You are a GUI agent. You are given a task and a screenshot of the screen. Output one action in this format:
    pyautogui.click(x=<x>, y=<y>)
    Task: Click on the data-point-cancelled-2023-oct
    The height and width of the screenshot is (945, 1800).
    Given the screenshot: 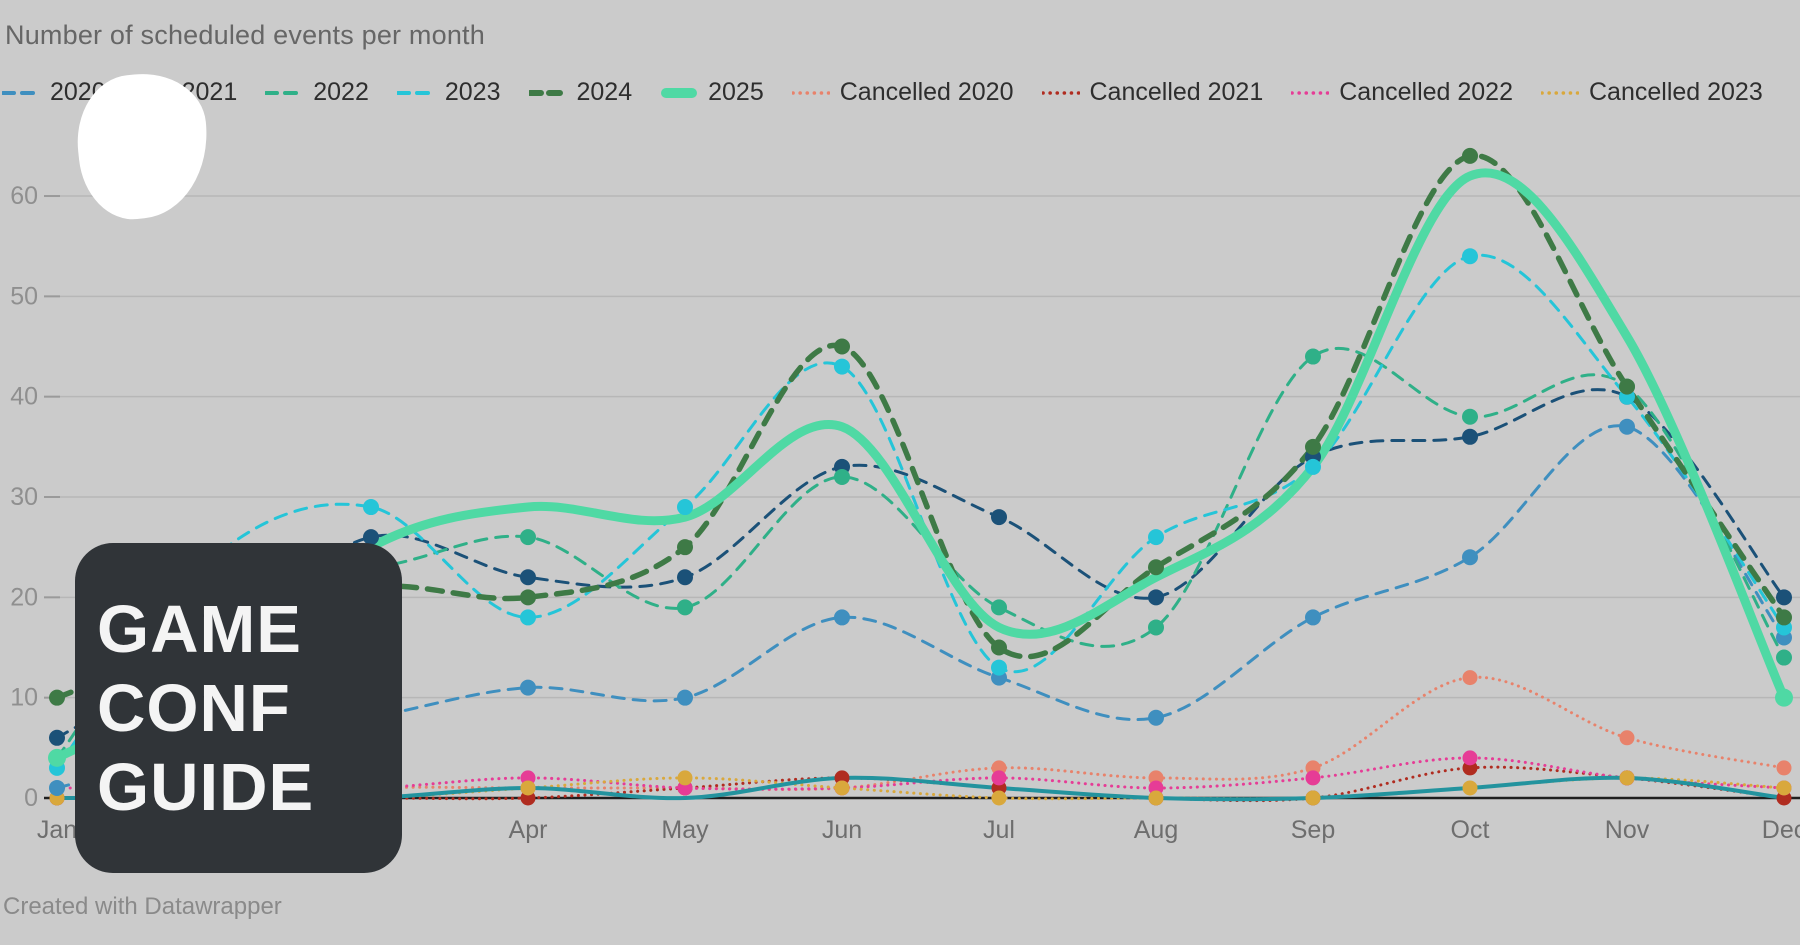 What is the action you would take?
    pyautogui.click(x=1470, y=788)
    